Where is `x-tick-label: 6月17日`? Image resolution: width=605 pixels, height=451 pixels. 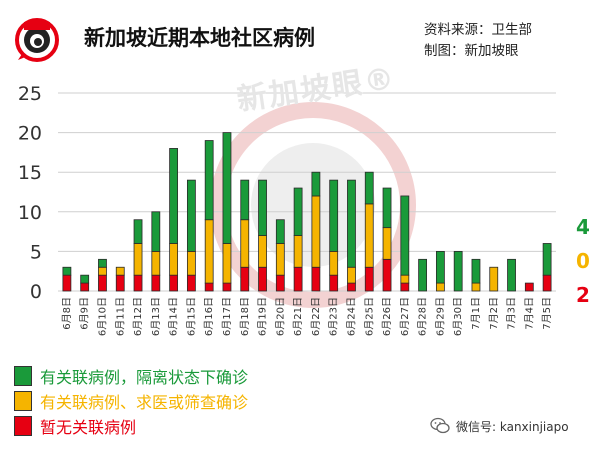
x-tick-label: 6月17日 is located at coordinates (227, 316).